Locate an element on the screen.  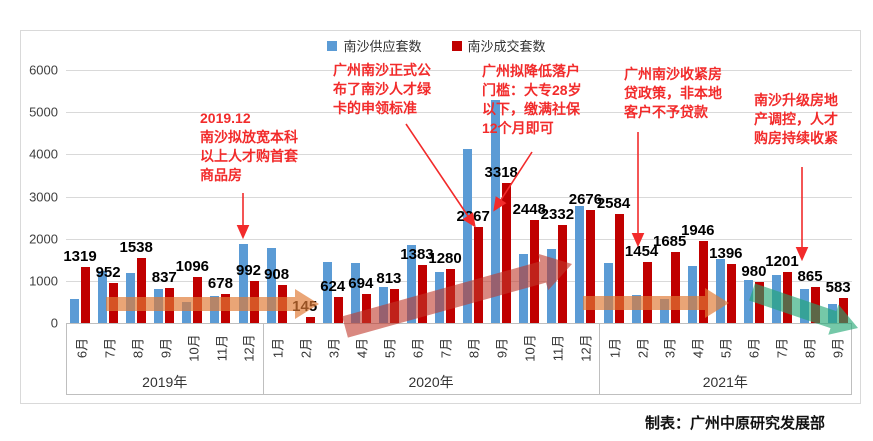
year-tick-label: 2019年 is located at coordinates (165, 382).